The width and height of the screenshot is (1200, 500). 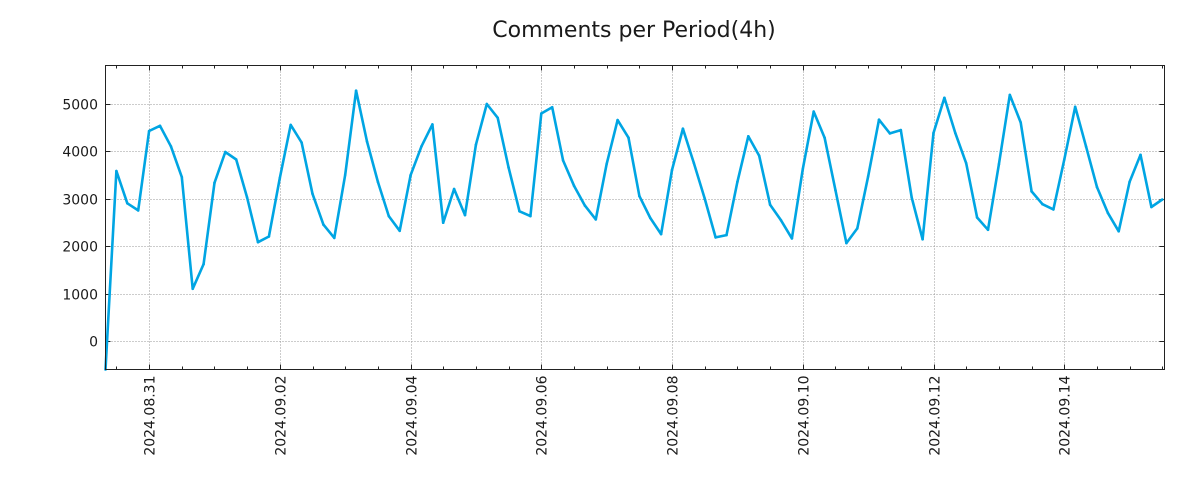 What do you see at coordinates (936, 416) in the screenshot?
I see `x-tick-label: 2024.09.12` at bounding box center [936, 416].